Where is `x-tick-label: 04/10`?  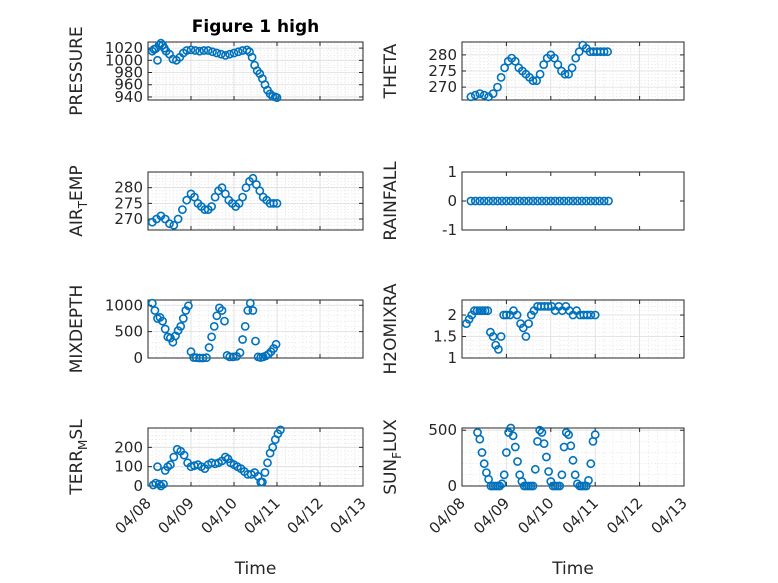 x-tick-label: 04/10 is located at coordinates (535, 515).